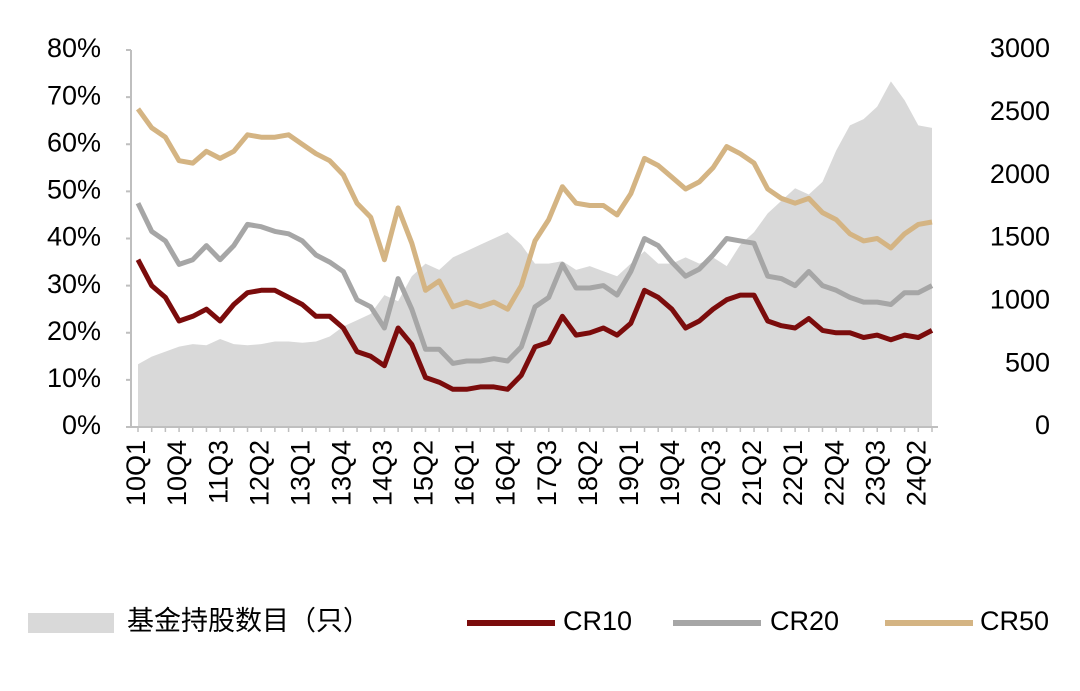 The image size is (1080, 691). Describe the element at coordinates (383, 473) in the screenshot. I see `x-tick-label: 14Q3` at that location.